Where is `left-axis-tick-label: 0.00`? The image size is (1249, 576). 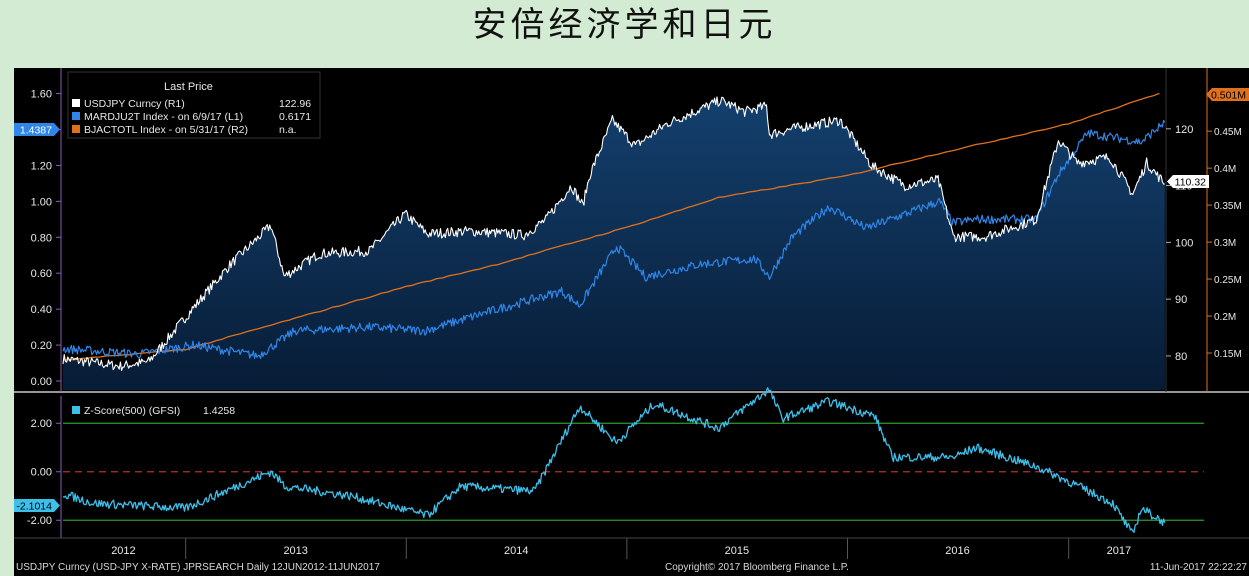 left-axis-tick-label: 0.00 is located at coordinates (41, 382).